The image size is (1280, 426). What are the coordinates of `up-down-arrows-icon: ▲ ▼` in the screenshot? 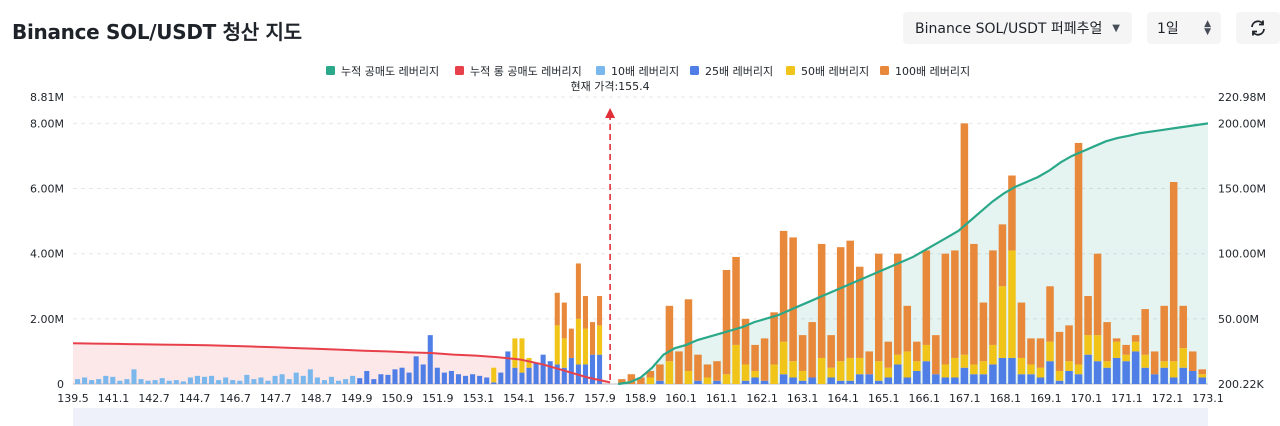 It's located at (1207, 28).